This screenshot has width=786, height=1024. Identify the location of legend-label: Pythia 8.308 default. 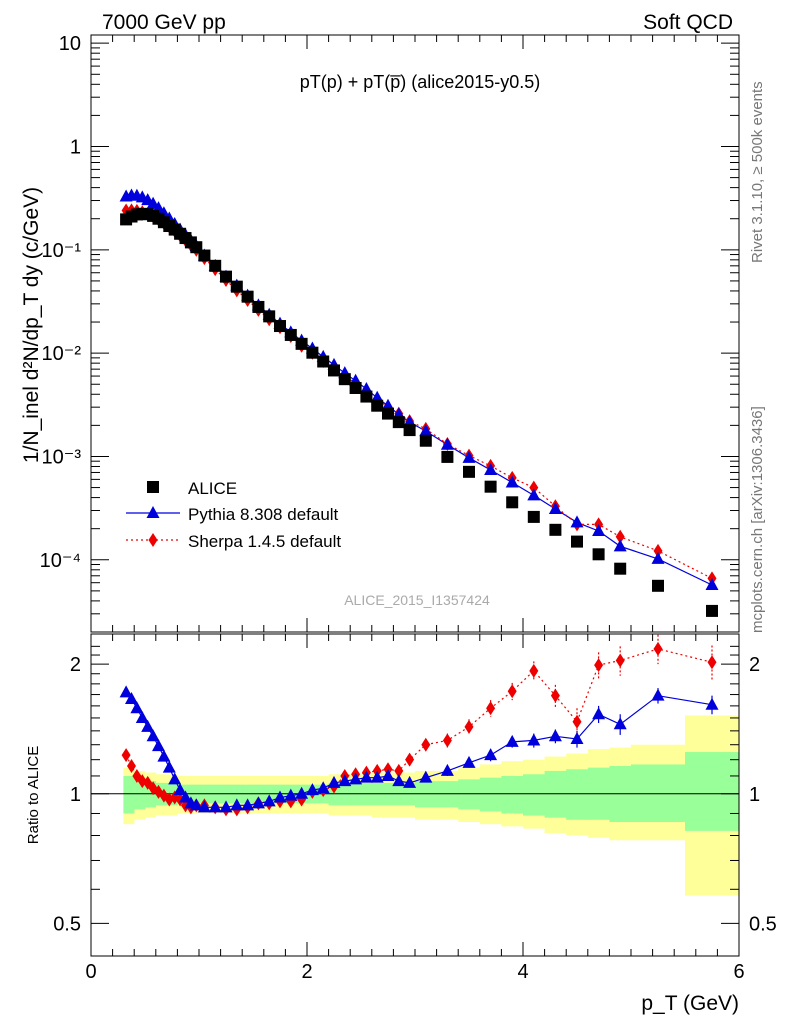
(263, 514).